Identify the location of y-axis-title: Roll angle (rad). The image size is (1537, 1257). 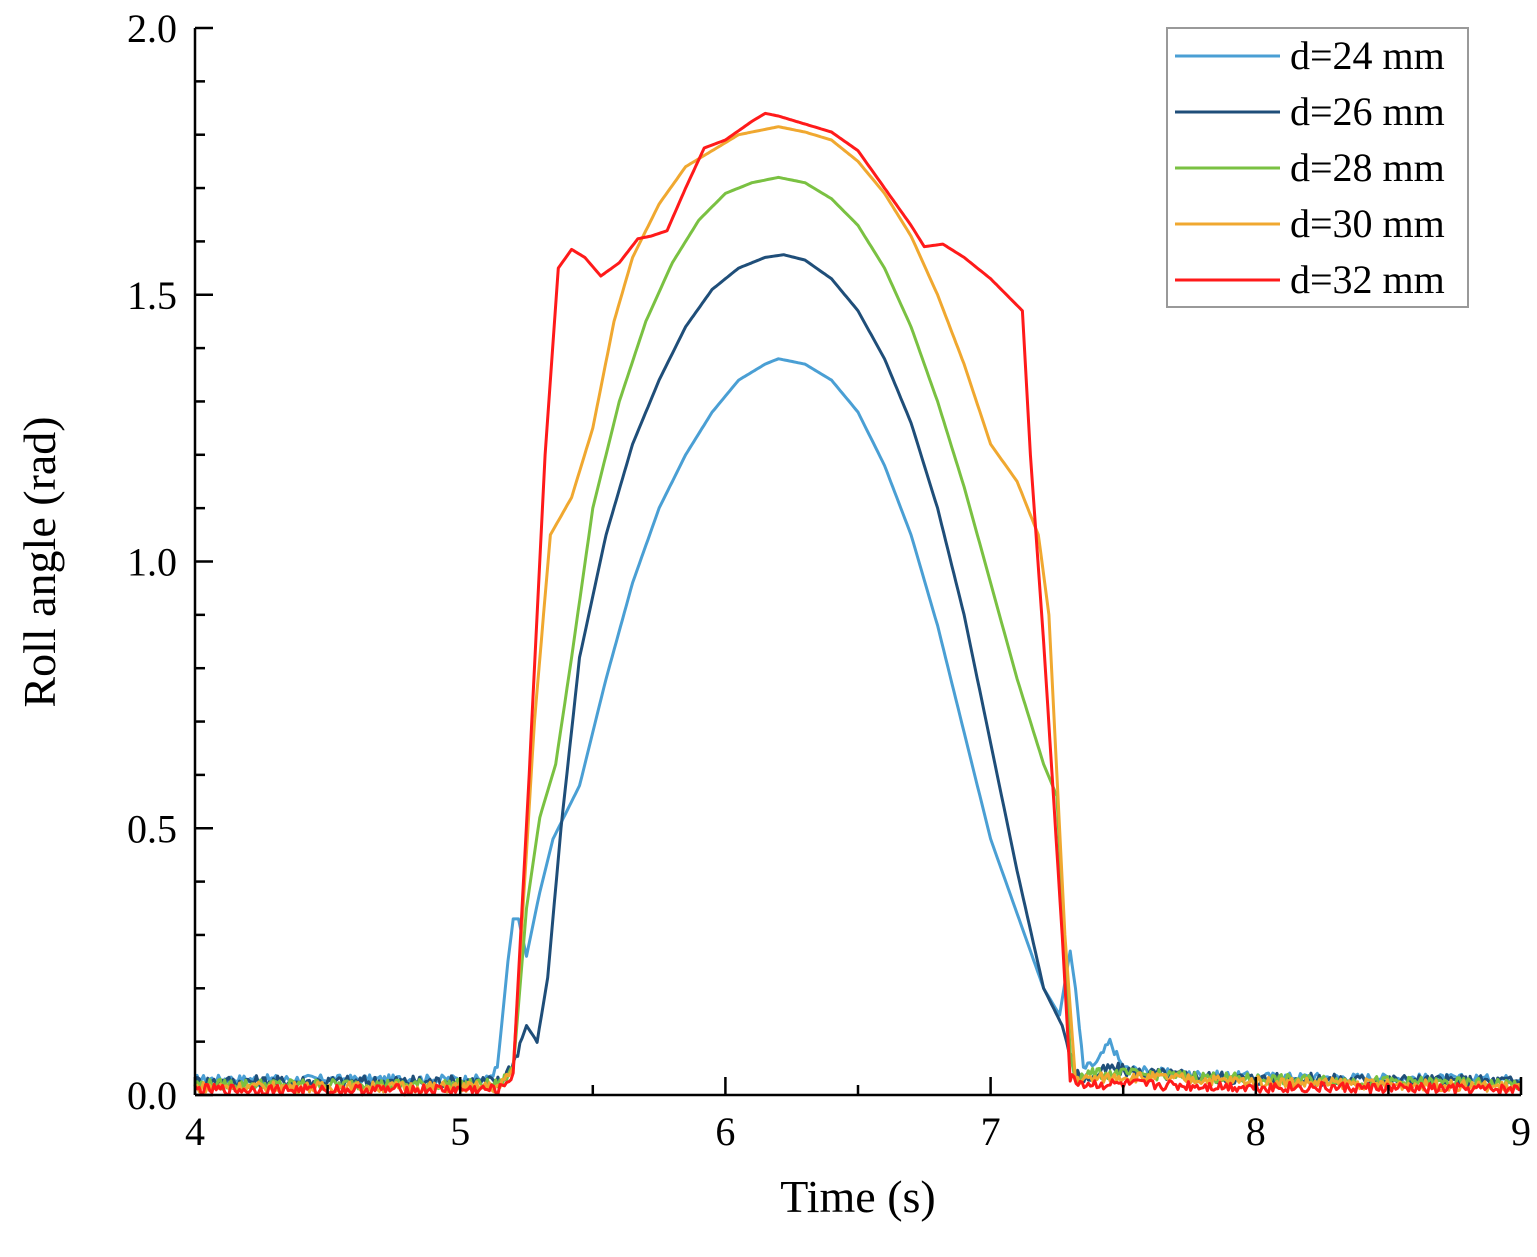
(39, 561).